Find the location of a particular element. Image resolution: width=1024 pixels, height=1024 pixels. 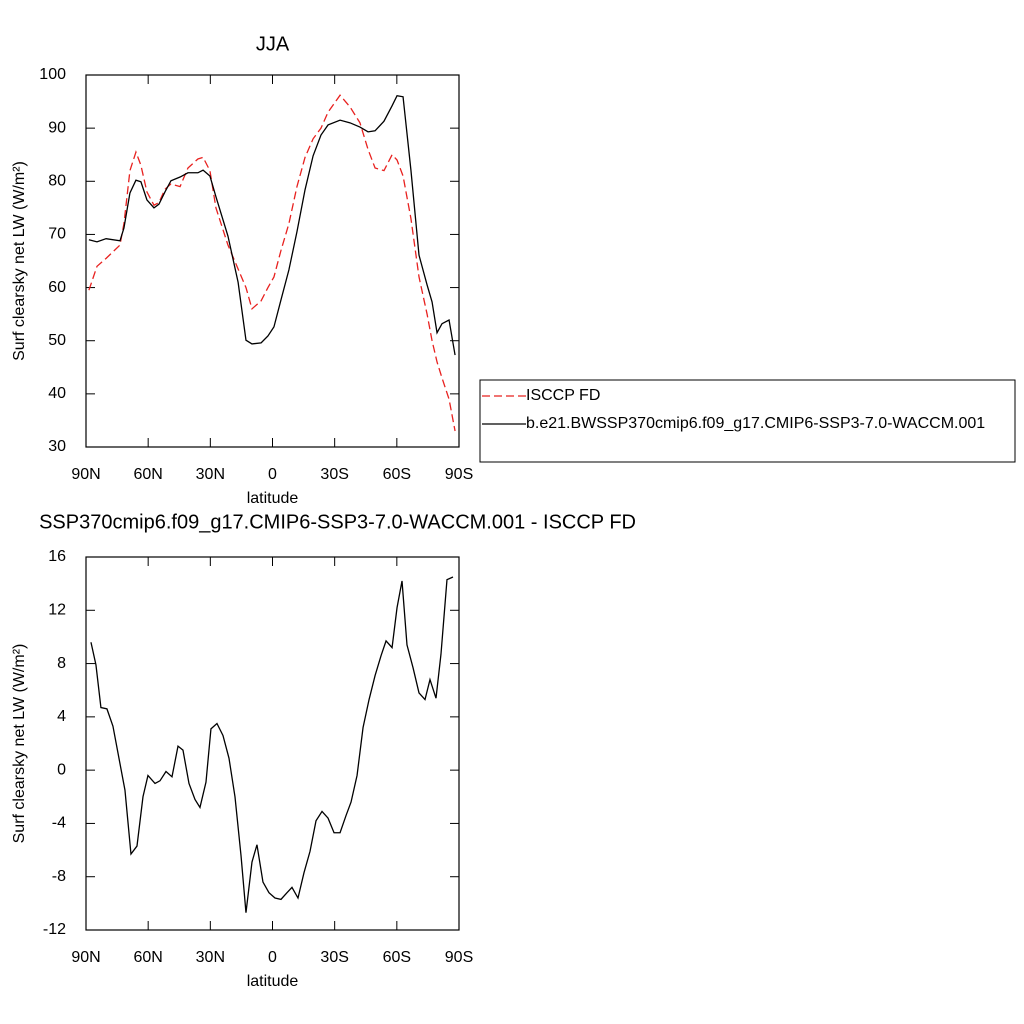

legend-label: ISCCP FD is located at coordinates (563, 395).